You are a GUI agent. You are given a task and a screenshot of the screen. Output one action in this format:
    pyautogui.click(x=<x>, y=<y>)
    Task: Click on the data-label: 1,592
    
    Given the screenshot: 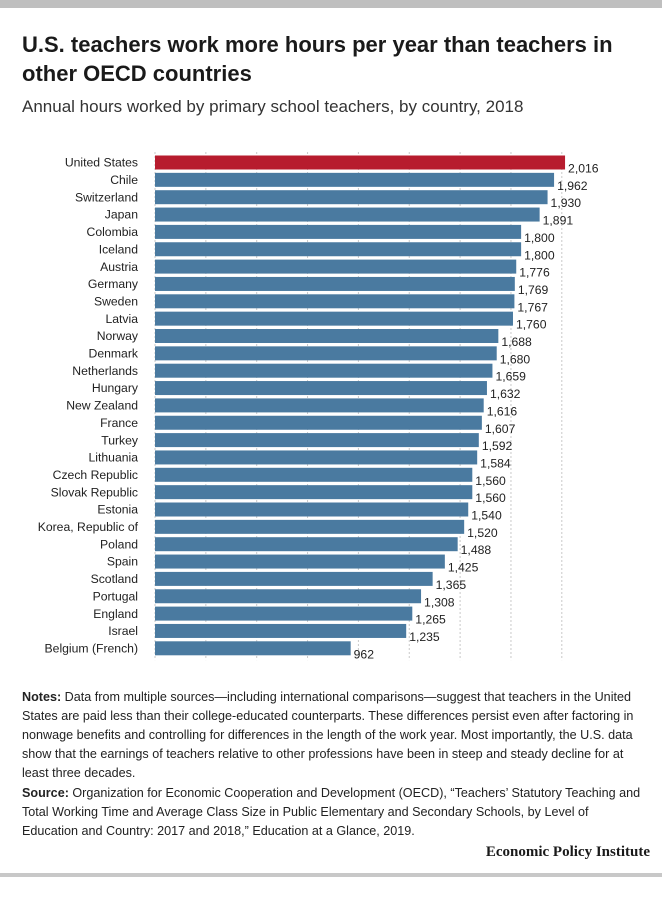 What is the action you would take?
    pyautogui.click(x=497, y=446)
    